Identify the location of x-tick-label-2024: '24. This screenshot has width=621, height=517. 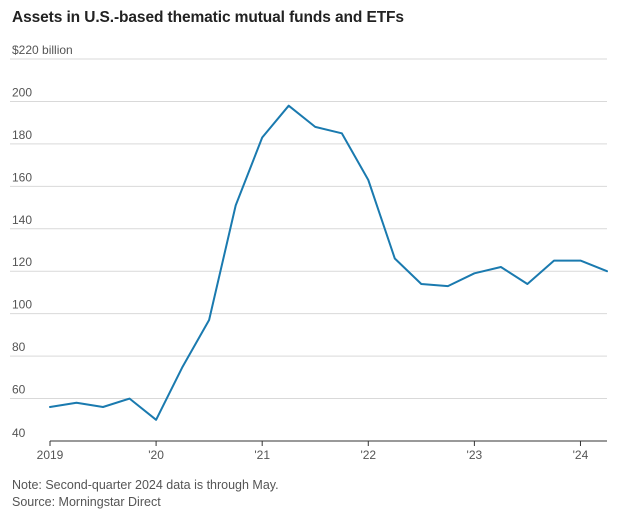
(581, 455).